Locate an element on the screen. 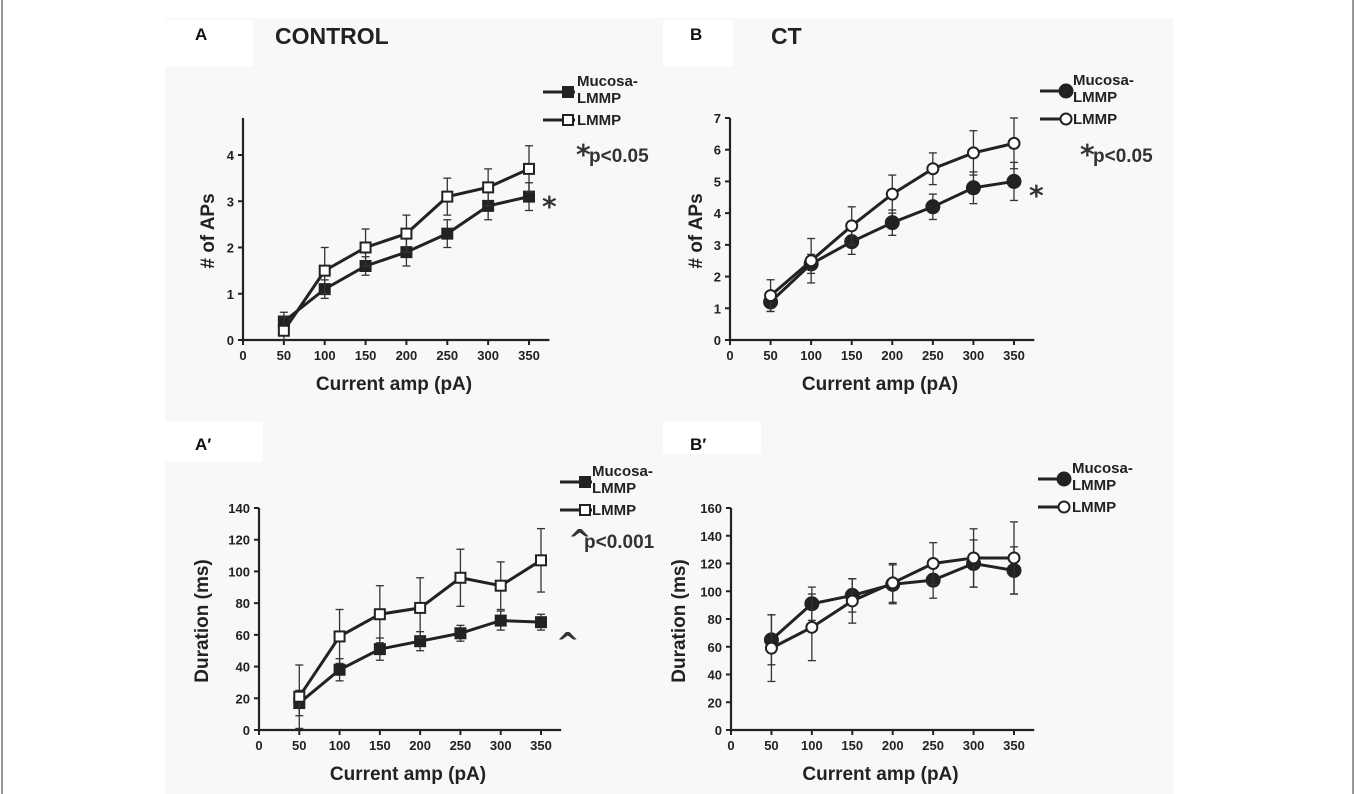  y-tick-label: 2 is located at coordinates (230, 248).